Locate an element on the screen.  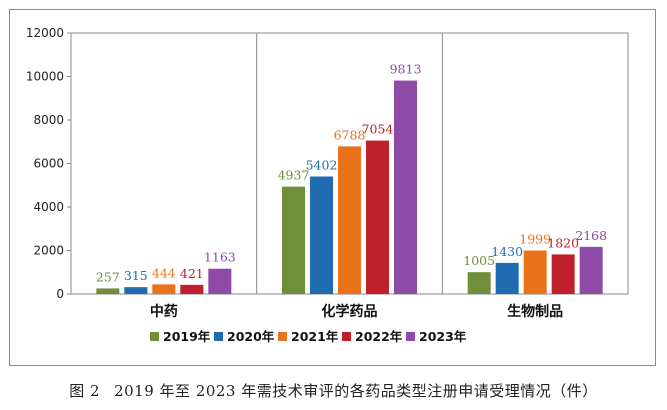
y-tick-label: 10000 is located at coordinates (45, 77).